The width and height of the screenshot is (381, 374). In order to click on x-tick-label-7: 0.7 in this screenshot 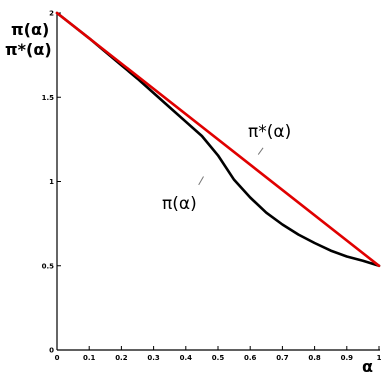, I will do `click(282, 358)`.